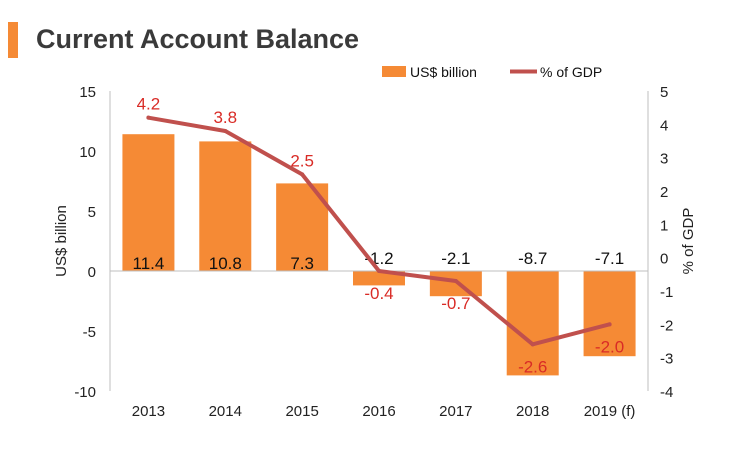 The height and width of the screenshot is (450, 750). I want to click on legend-label-bar: US$ billion, so click(443, 72).